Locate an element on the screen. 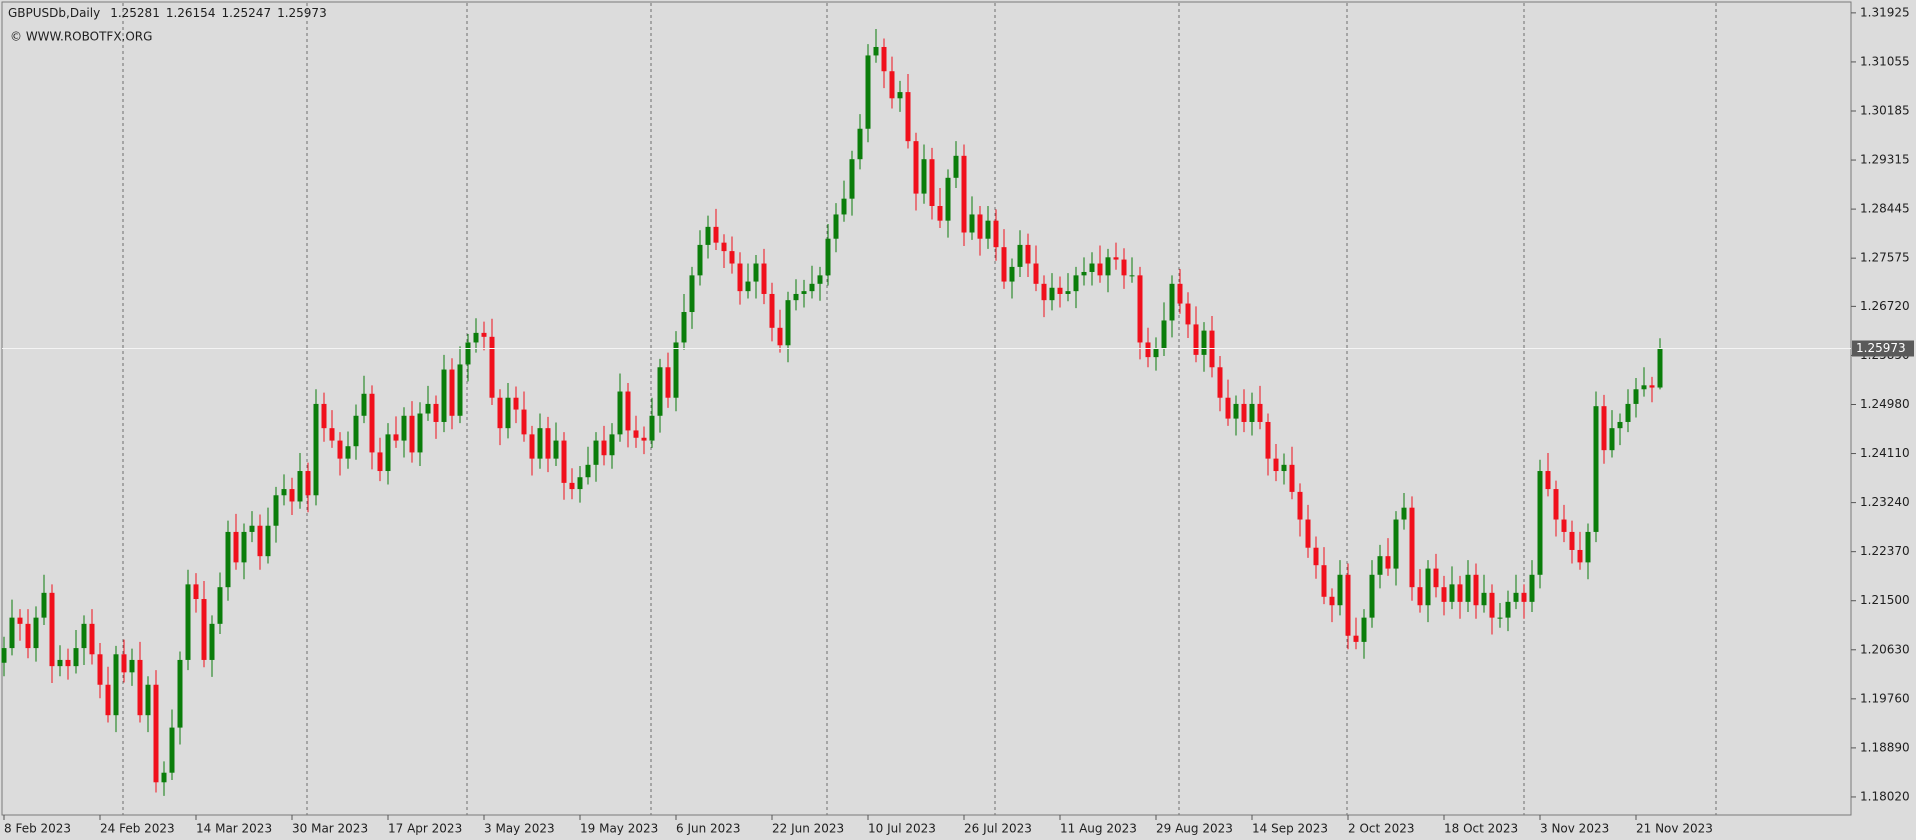 This screenshot has height=840, width=1916. current-price-box is located at coordinates (1883, 348).